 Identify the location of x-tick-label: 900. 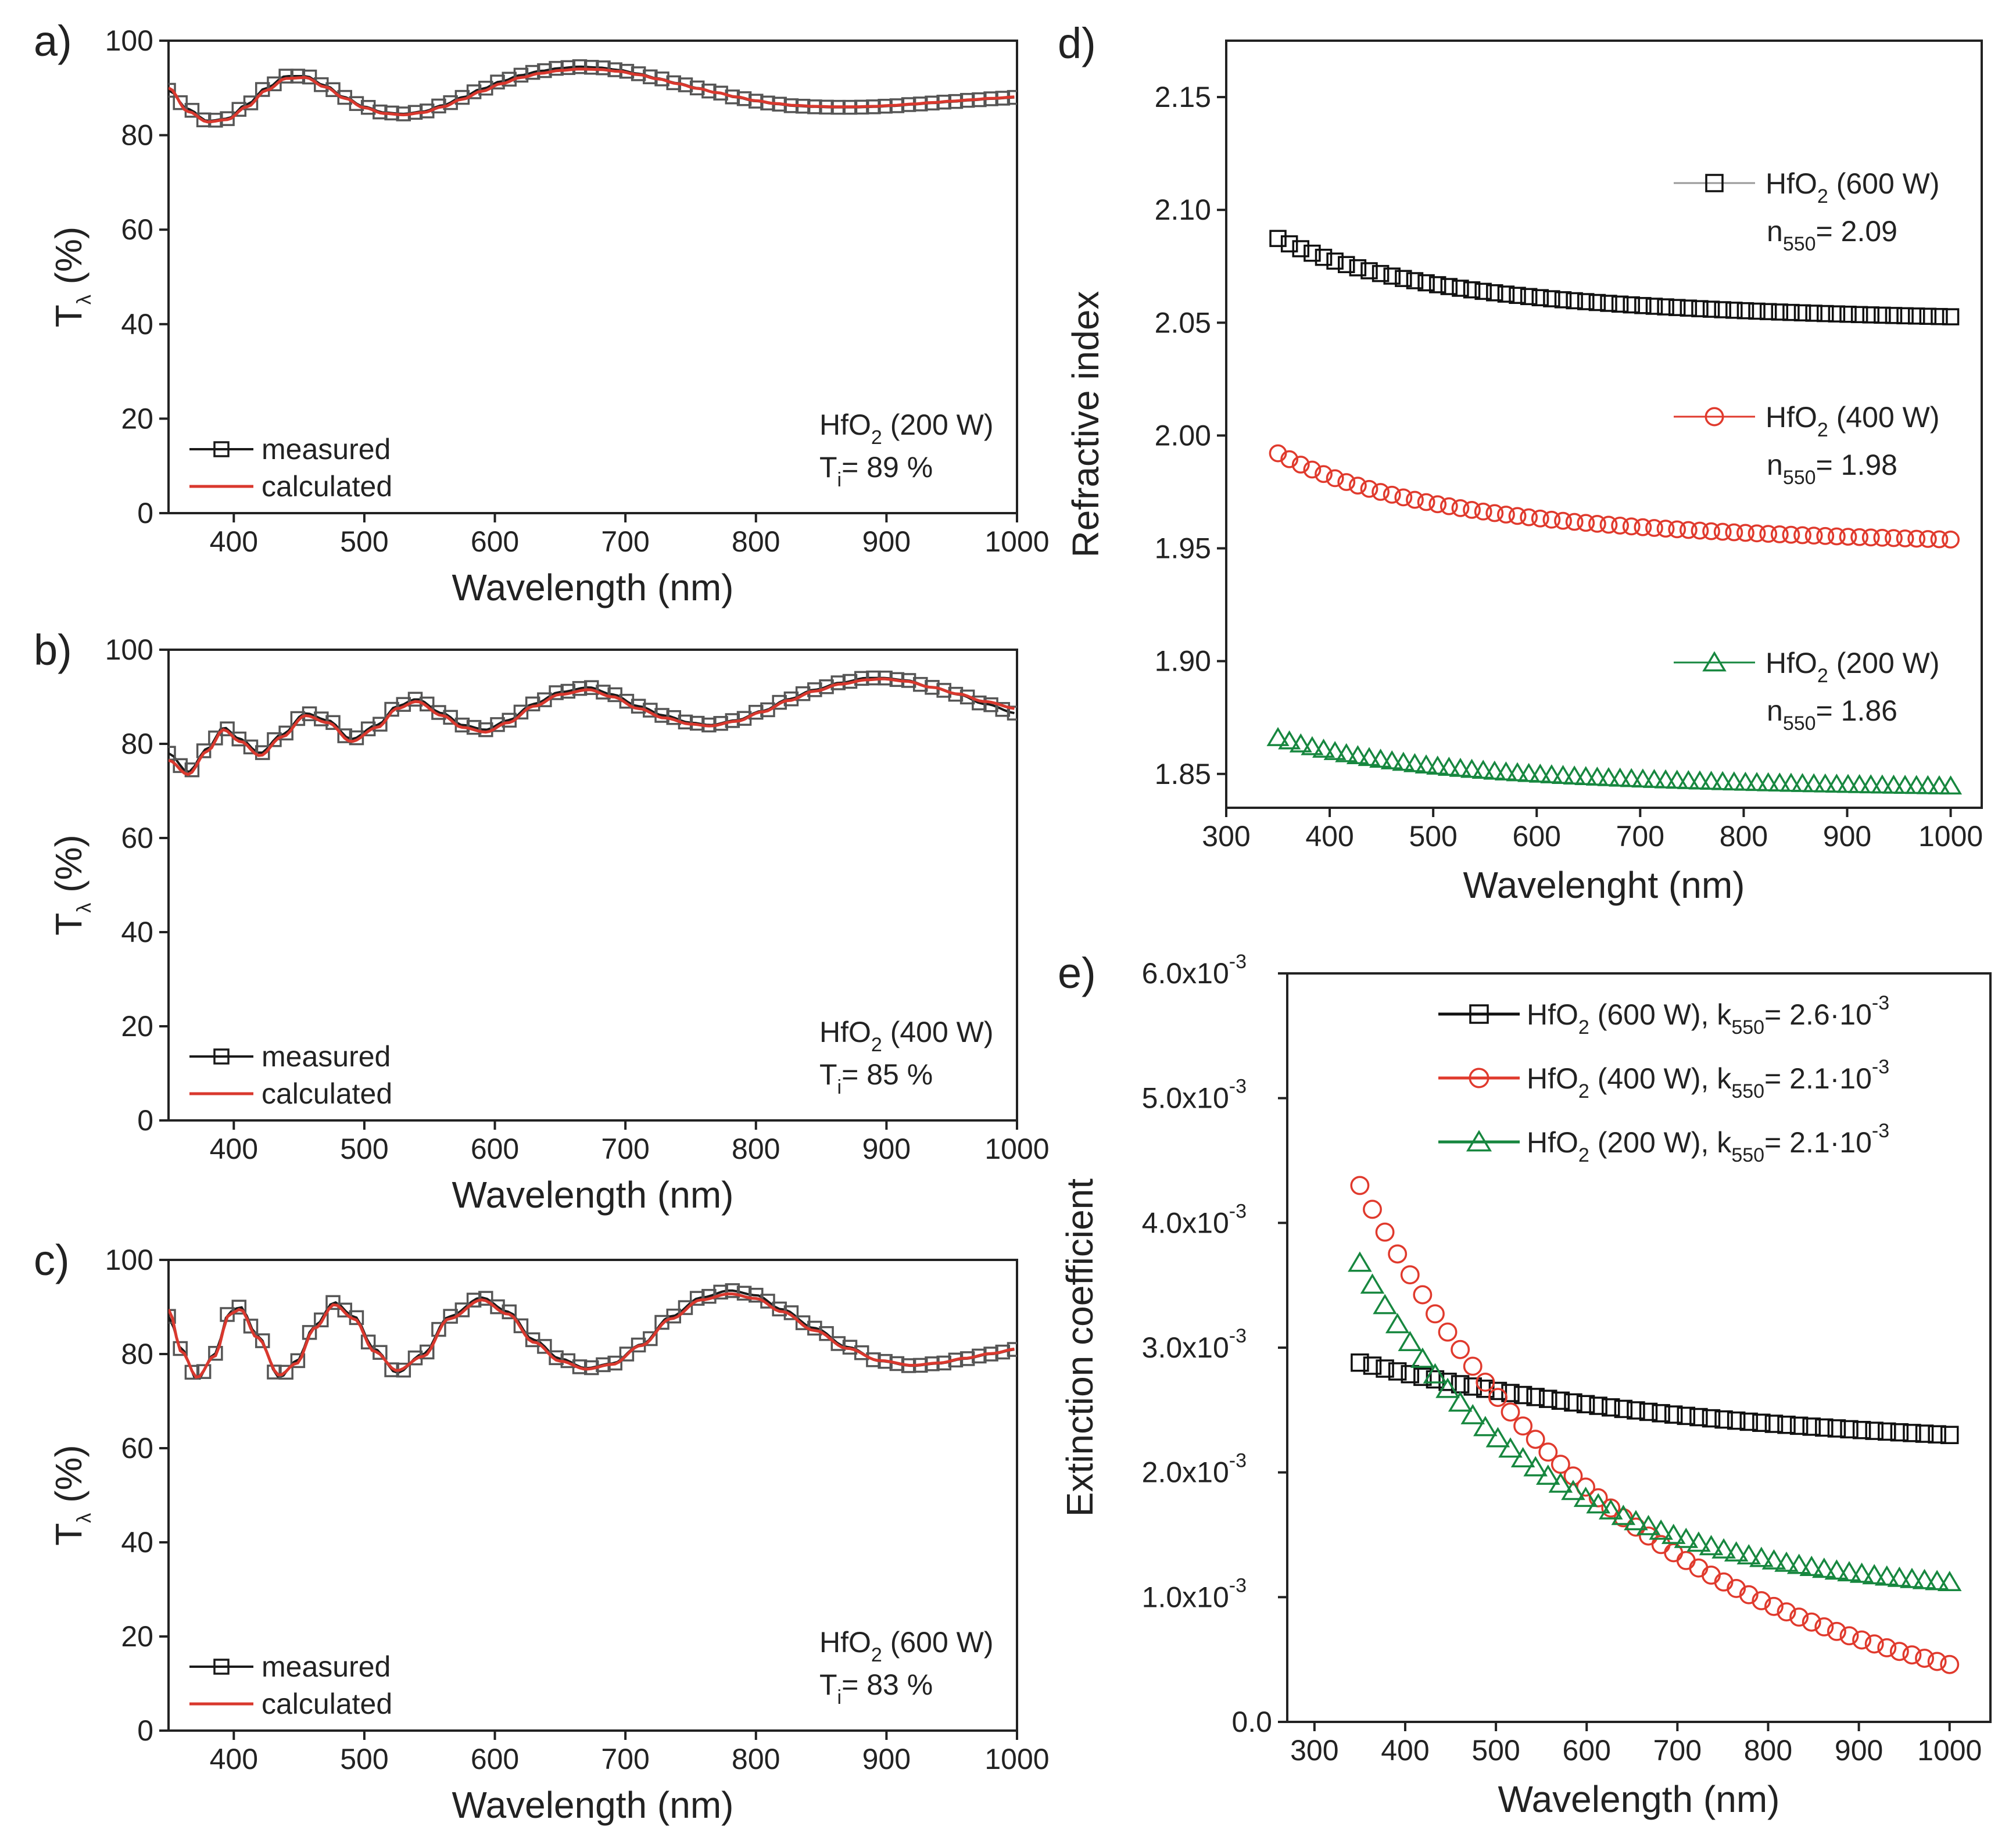
(1859, 1750).